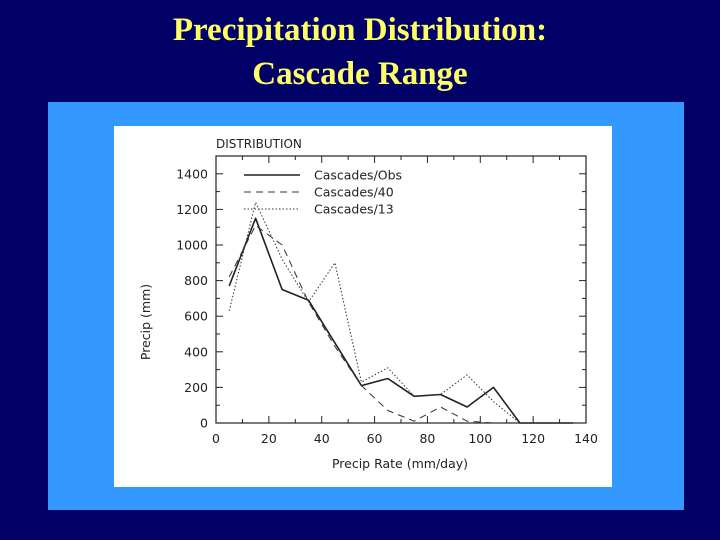 The height and width of the screenshot is (540, 720). Describe the element at coordinates (400, 463) in the screenshot. I see `x-axis-label: Precip Rate (mm/day)` at that location.